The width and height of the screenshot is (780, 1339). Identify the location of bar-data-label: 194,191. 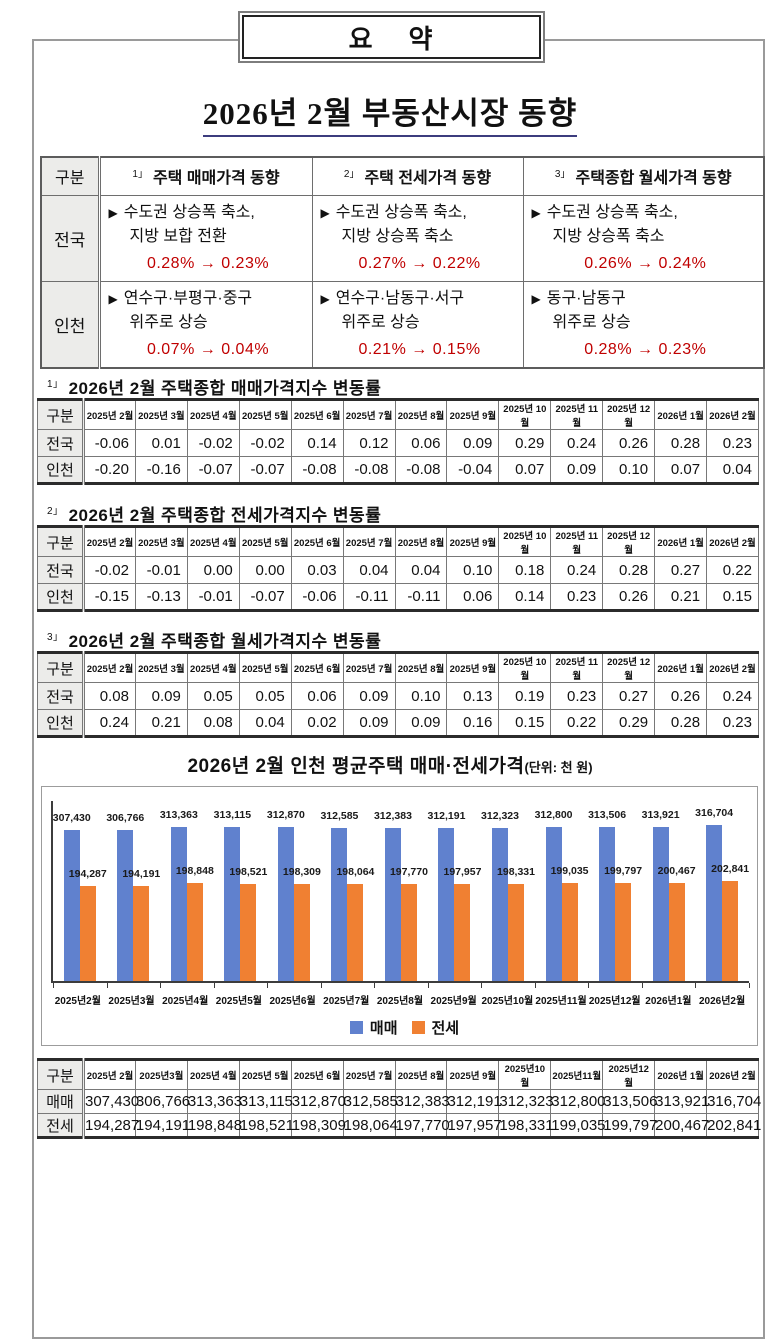
(141, 873).